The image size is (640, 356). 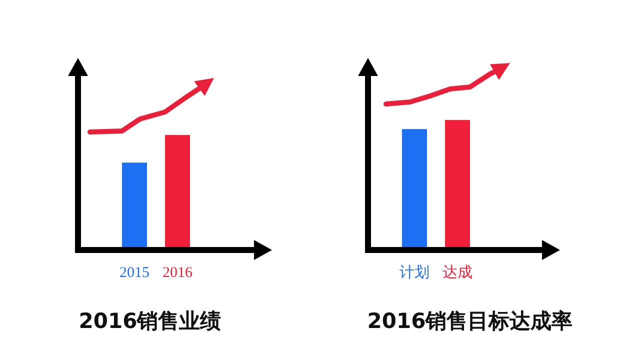 What do you see at coordinates (177, 273) in the screenshot?
I see `x-tick-label: 2016` at bounding box center [177, 273].